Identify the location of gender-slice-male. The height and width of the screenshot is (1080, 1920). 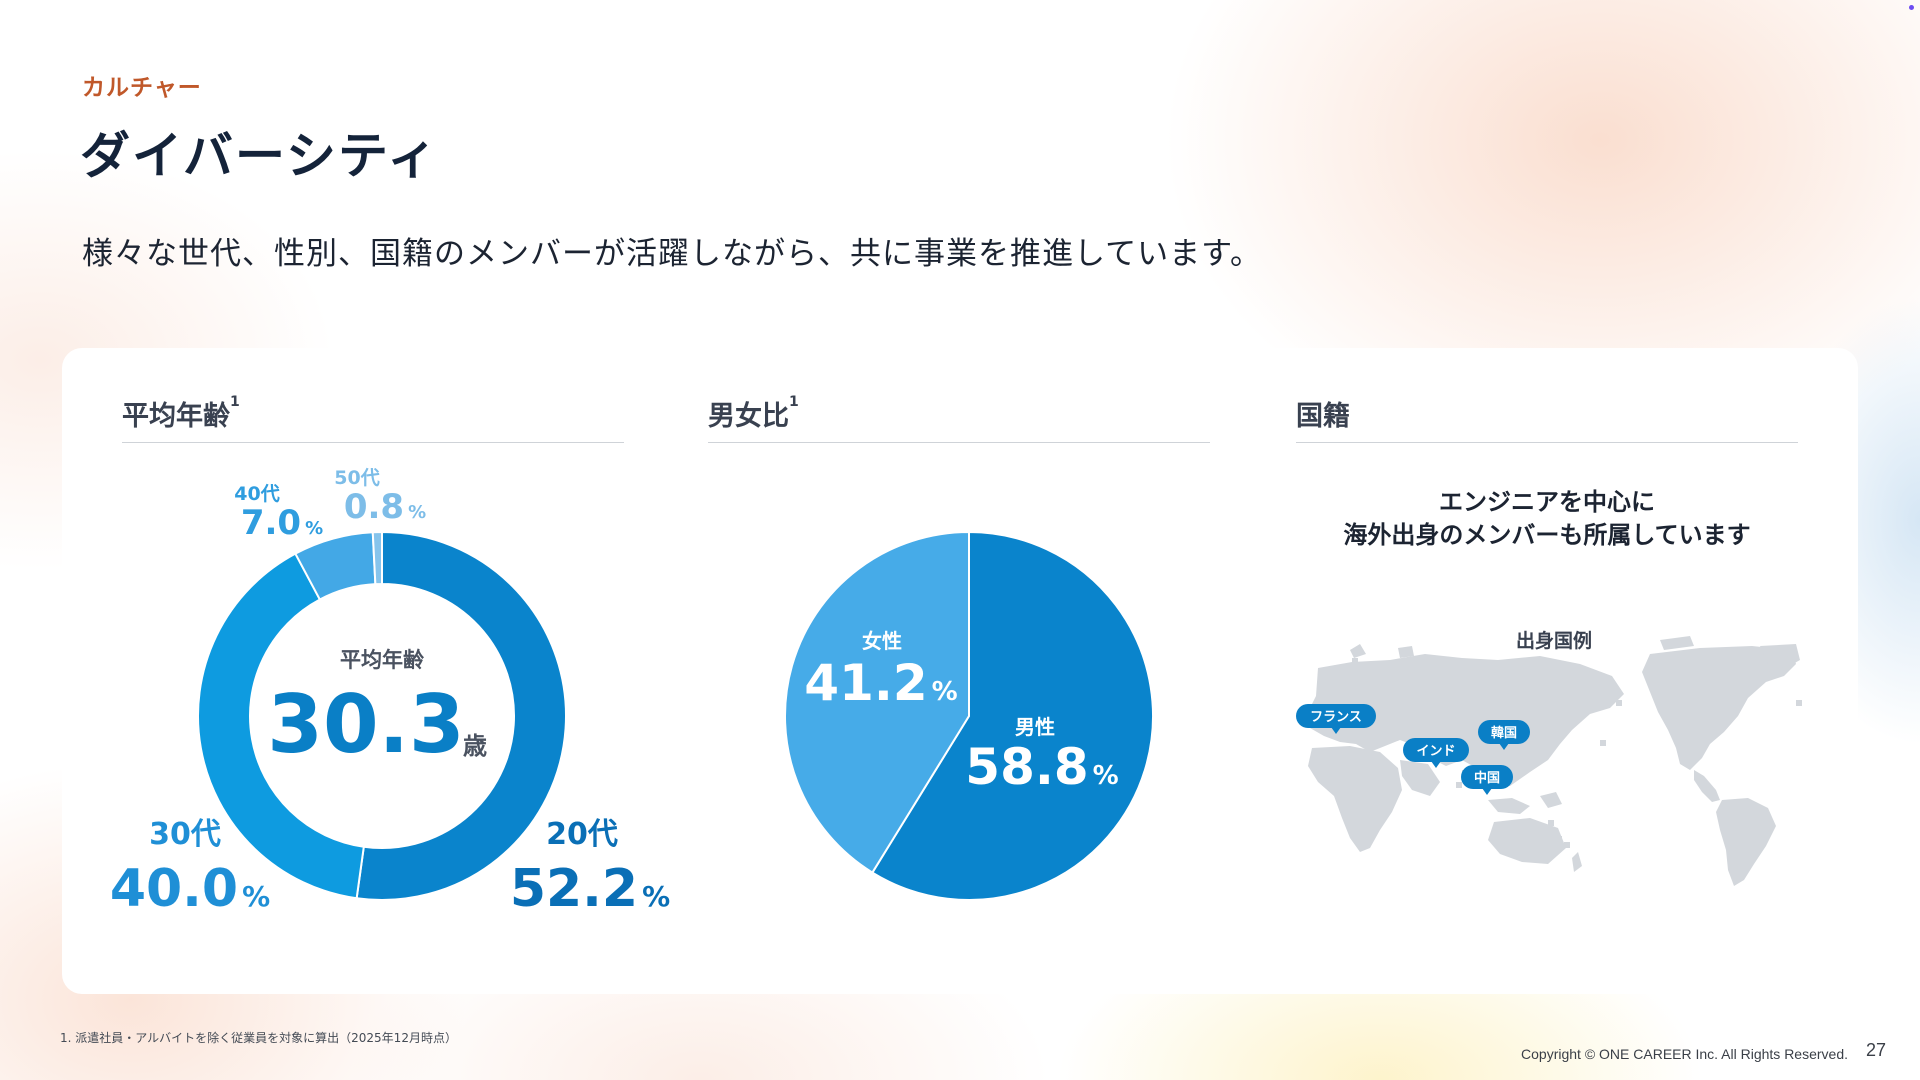
(1012, 715).